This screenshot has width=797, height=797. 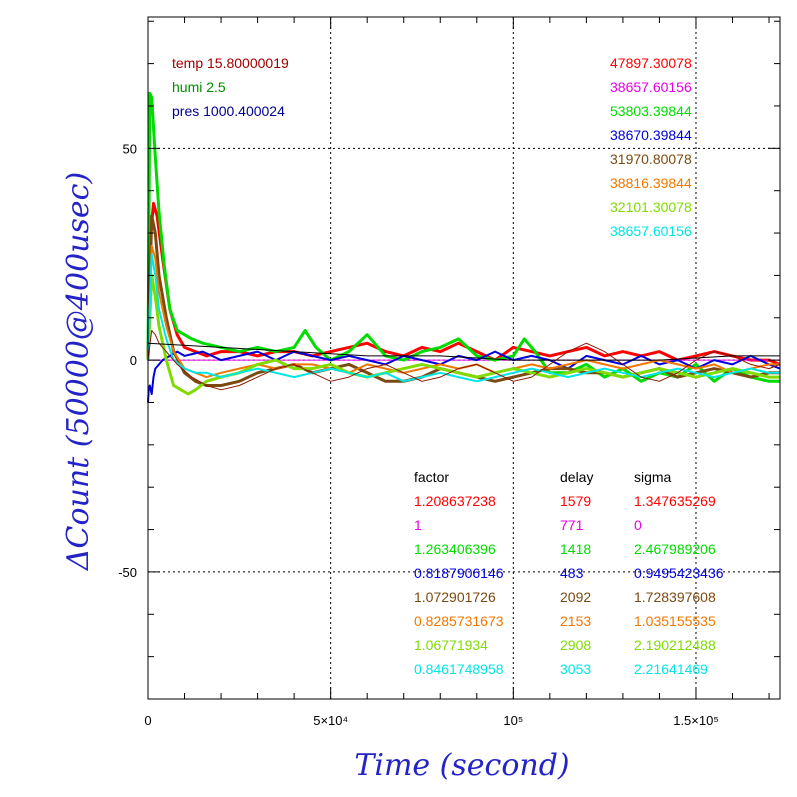 What do you see at coordinates (230, 63) in the screenshot?
I see `env-info-line: temp 15.80000019` at bounding box center [230, 63].